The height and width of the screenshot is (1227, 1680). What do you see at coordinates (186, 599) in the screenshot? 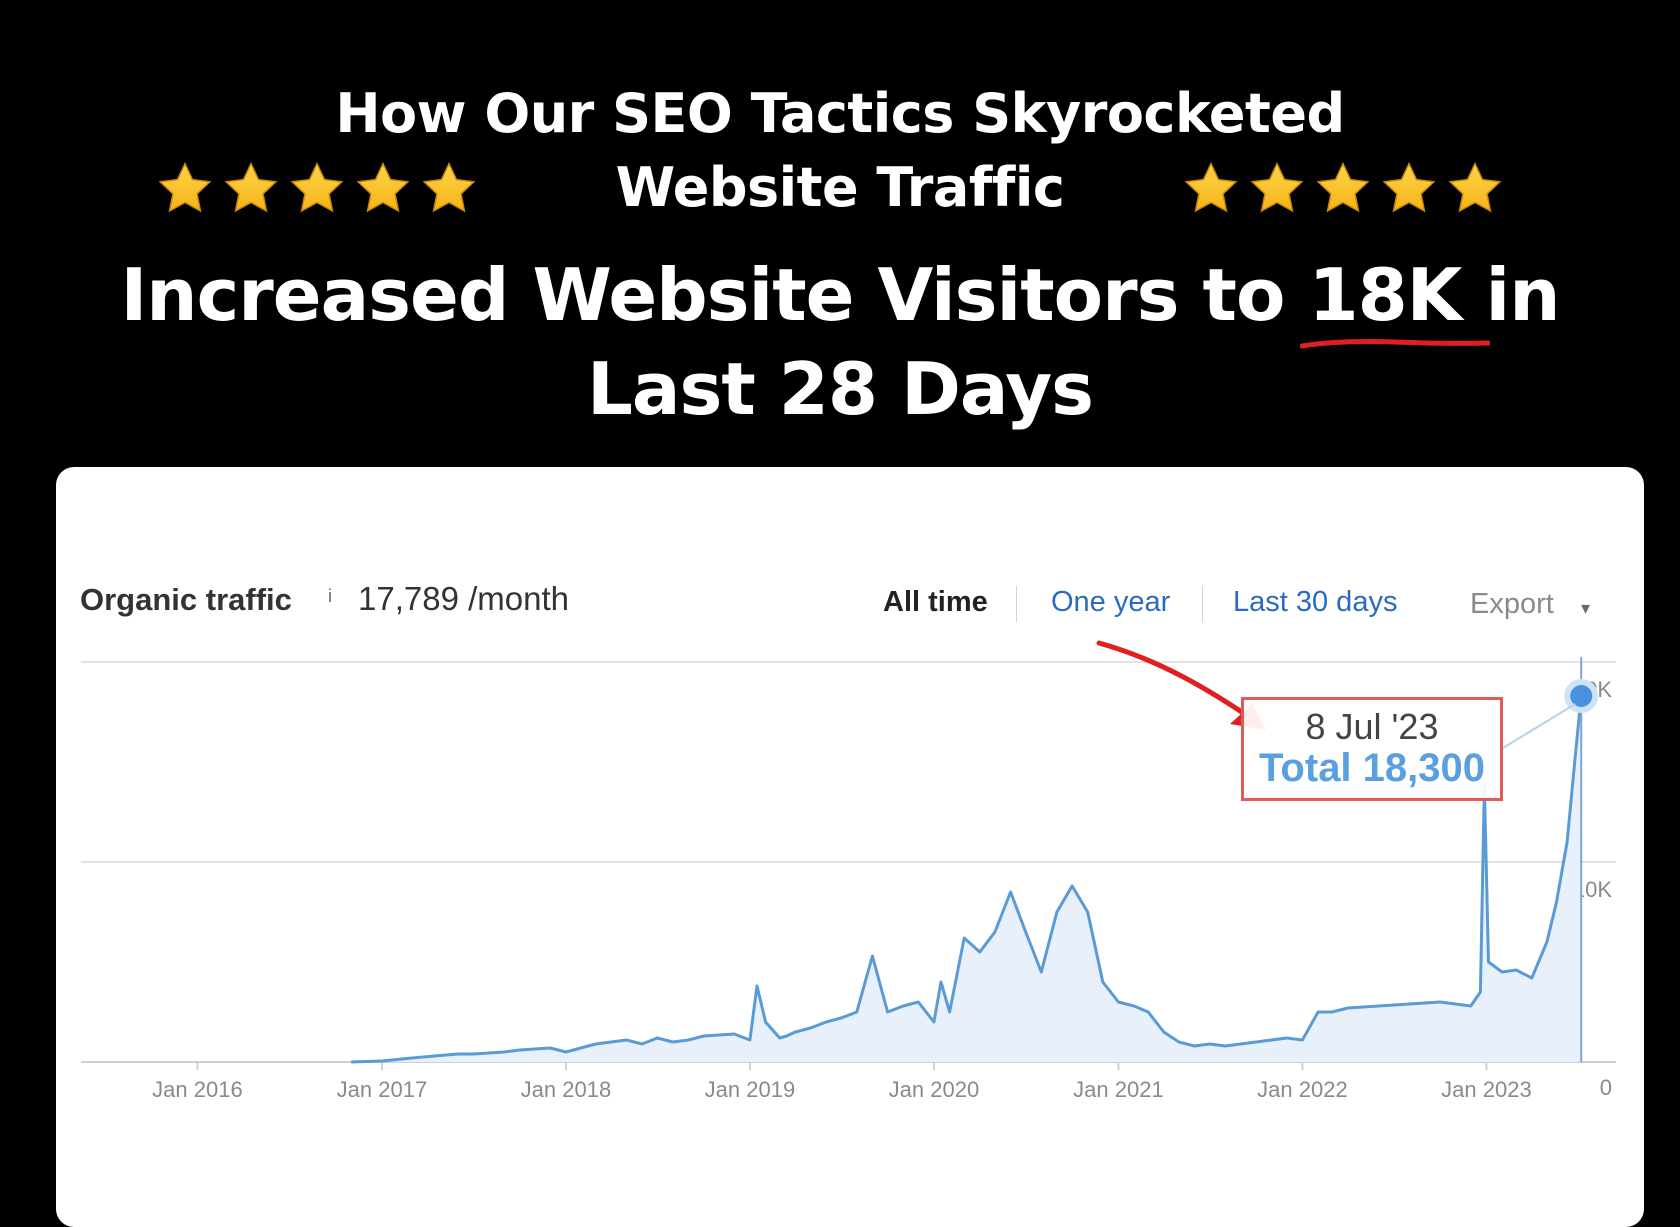
I see `panel-title: Organic traffic` at bounding box center [186, 599].